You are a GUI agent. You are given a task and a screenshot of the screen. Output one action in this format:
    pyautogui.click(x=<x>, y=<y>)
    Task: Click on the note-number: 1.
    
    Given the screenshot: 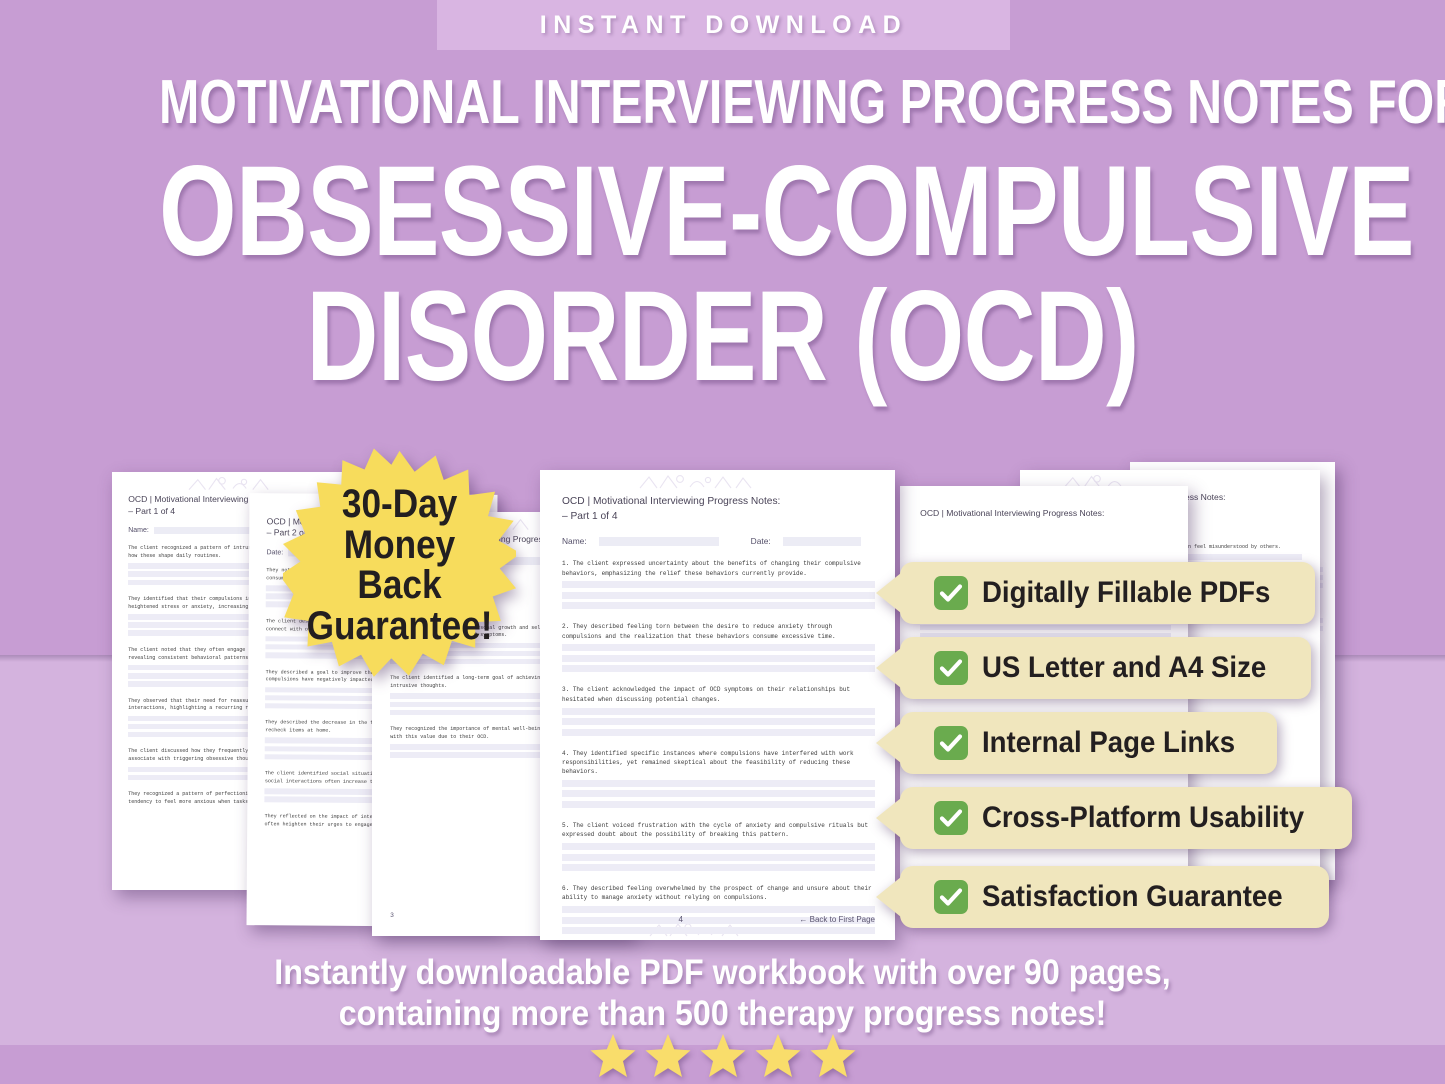 What is the action you would take?
    pyautogui.click(x=567, y=564)
    